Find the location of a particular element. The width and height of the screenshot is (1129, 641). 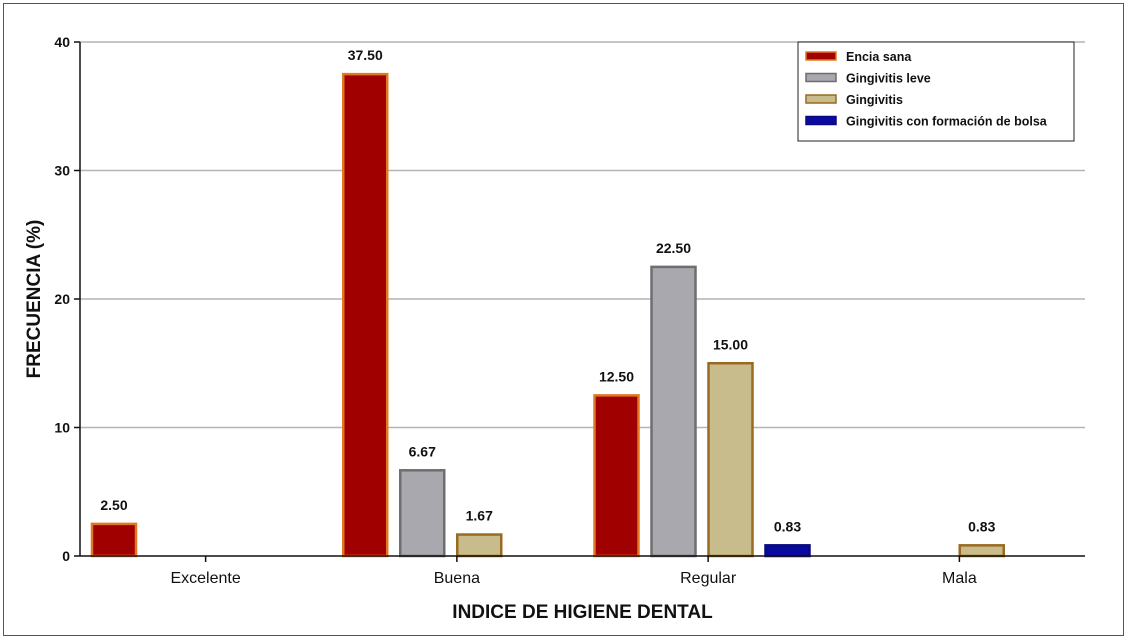

y-ticks: 0 10 20 30 40 is located at coordinates (67, 299).